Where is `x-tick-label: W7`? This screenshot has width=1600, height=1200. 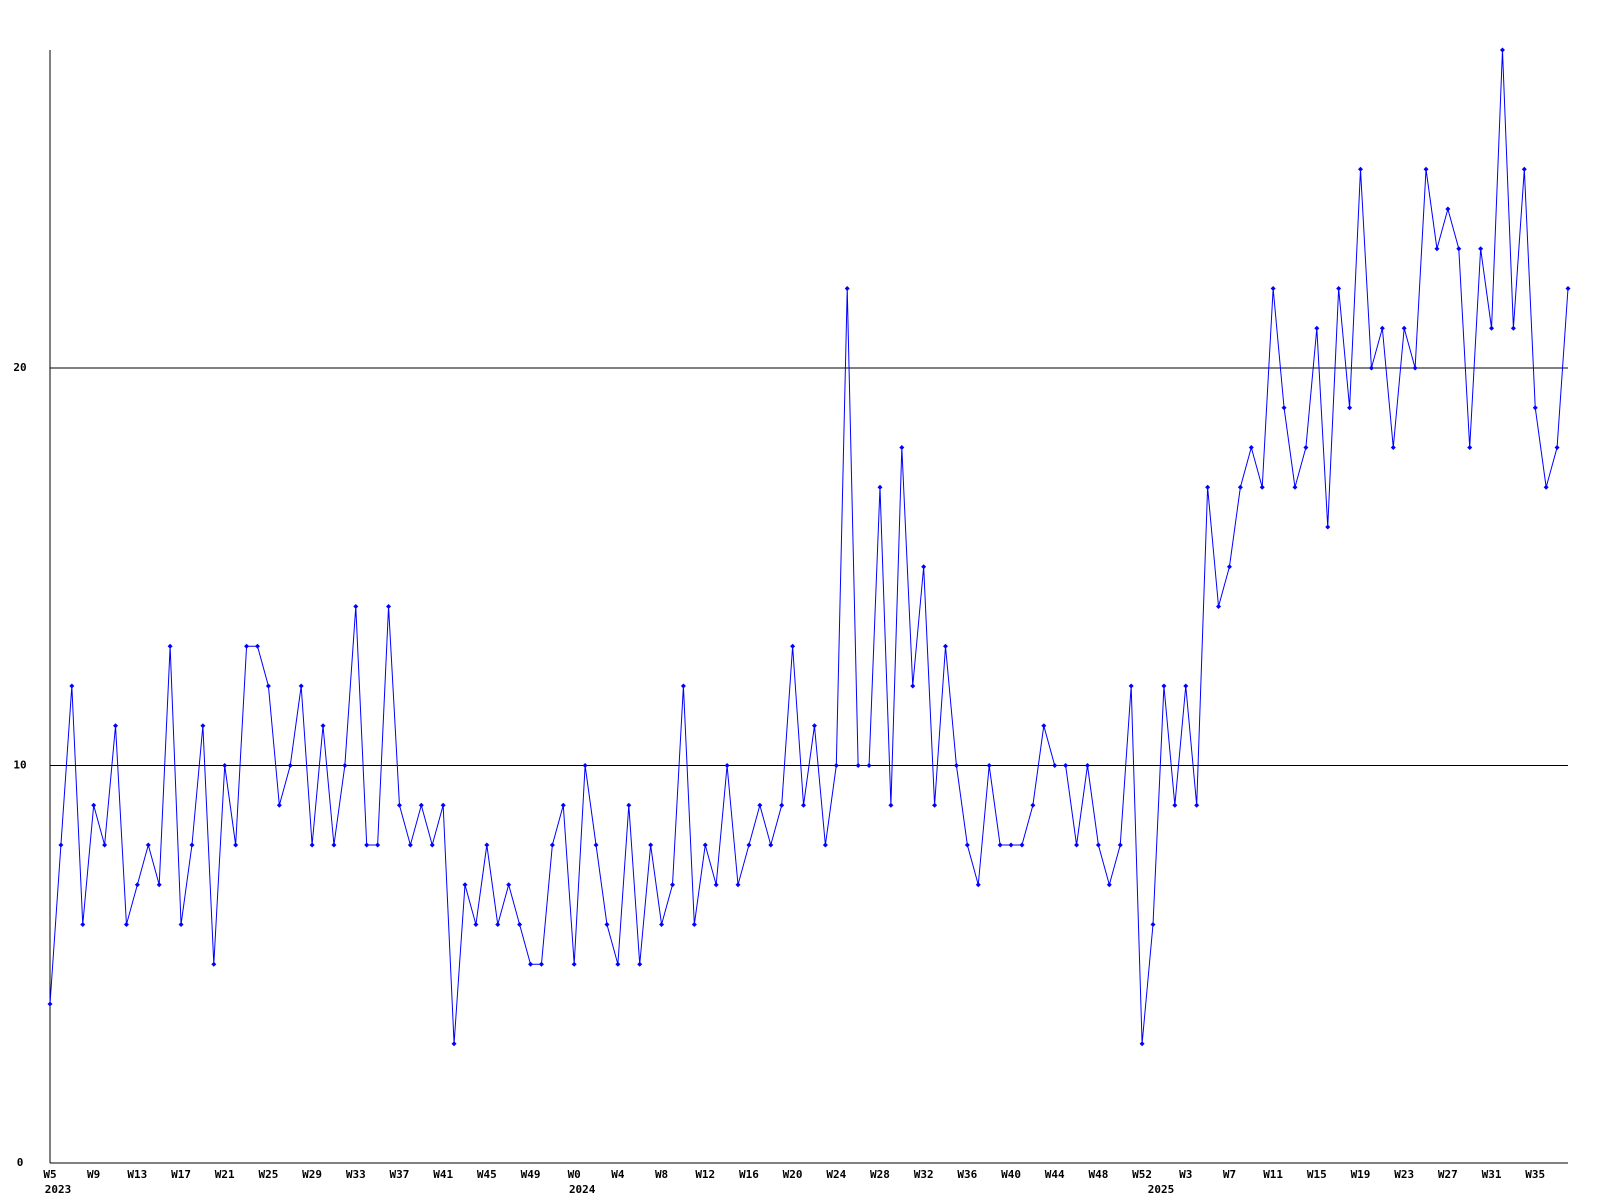 x-tick-label: W7 is located at coordinates (1229, 1174).